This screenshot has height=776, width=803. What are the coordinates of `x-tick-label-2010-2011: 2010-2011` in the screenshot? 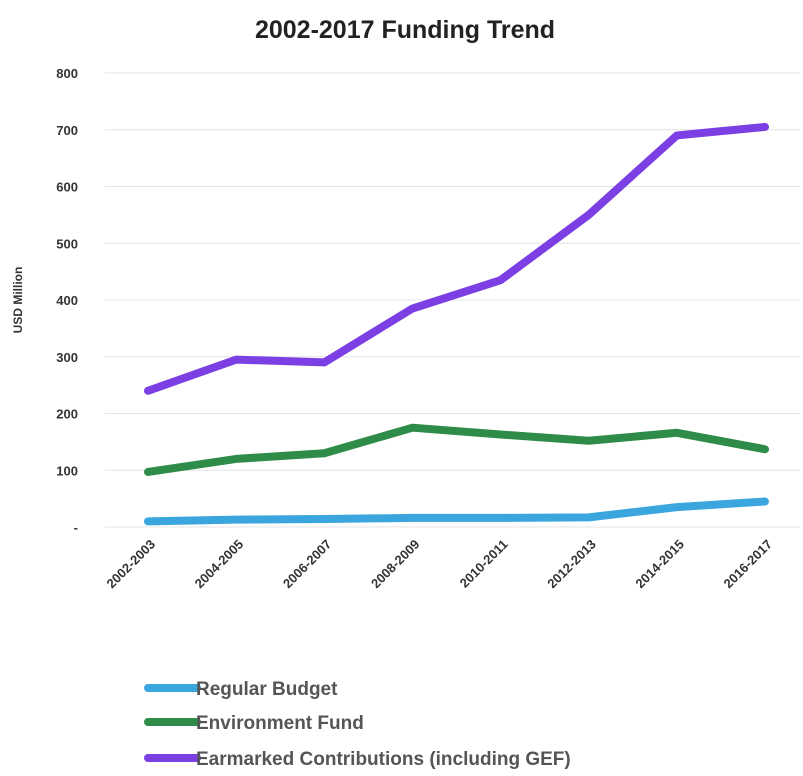 It's located at (484, 564).